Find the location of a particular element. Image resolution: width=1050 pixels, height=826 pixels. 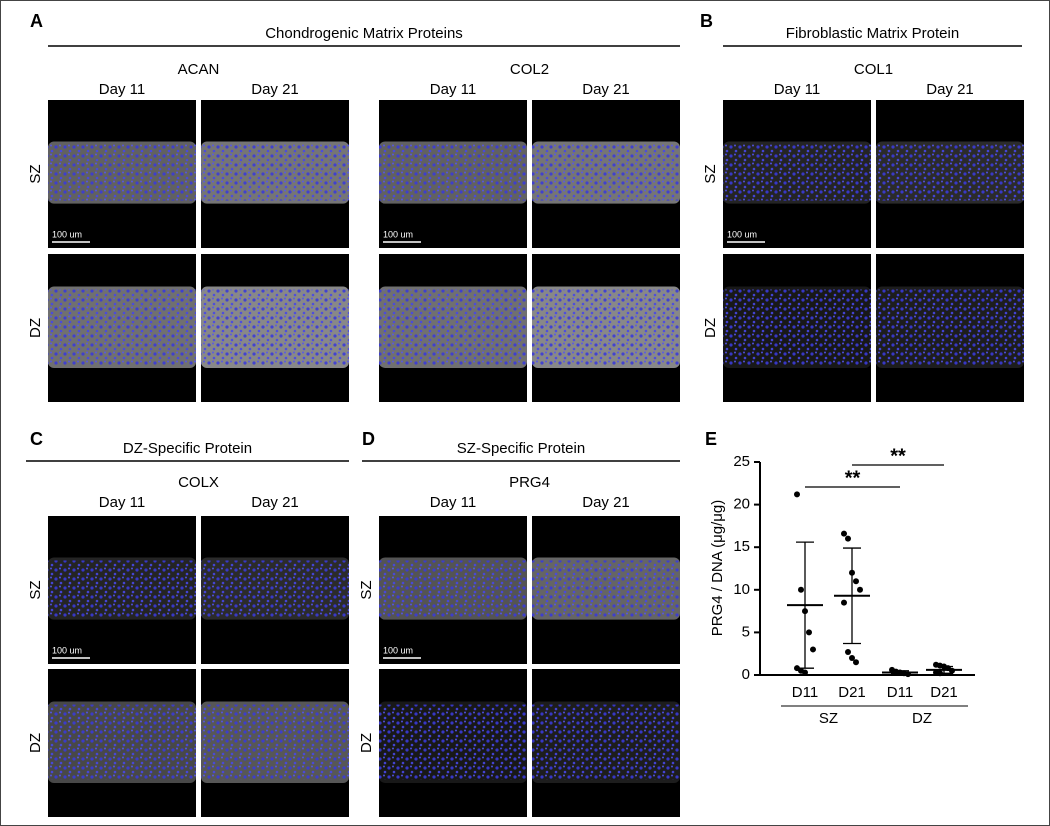

panel-letter: E is located at coordinates (711, 439).